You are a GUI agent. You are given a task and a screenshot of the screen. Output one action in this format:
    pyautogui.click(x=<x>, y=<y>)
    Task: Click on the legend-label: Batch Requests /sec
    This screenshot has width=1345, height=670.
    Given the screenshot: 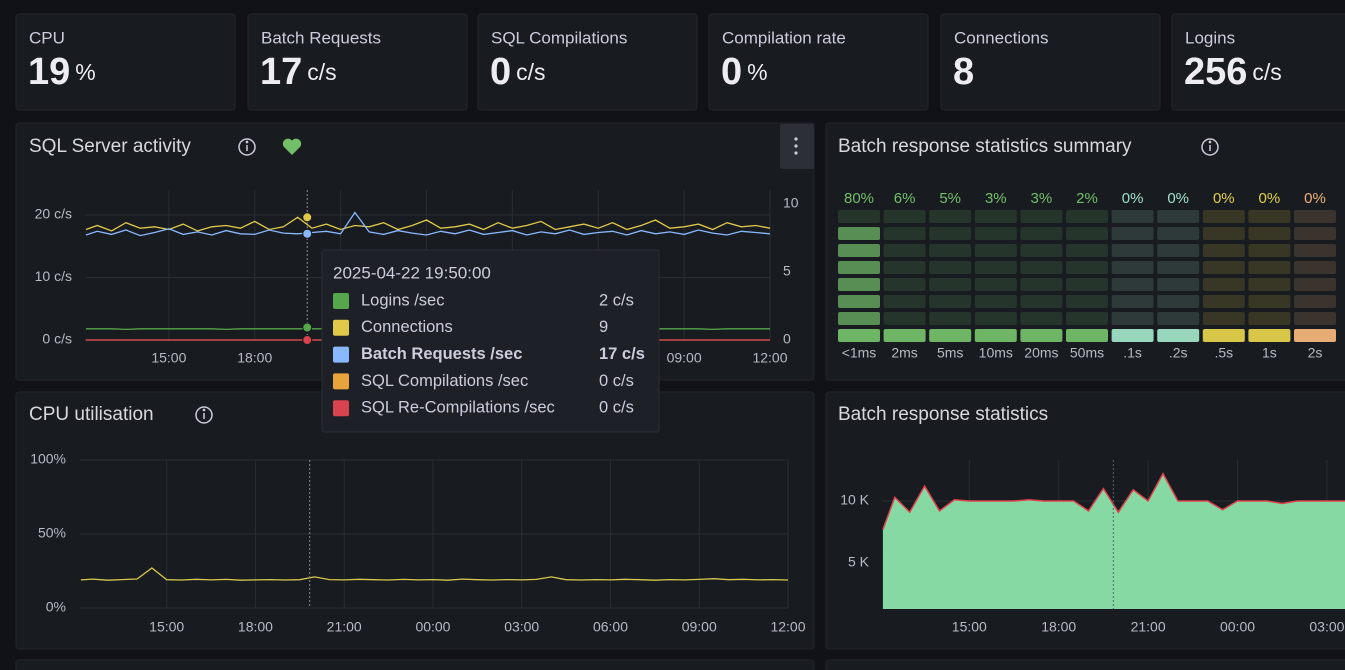 What is the action you would take?
    pyautogui.click(x=441, y=354)
    